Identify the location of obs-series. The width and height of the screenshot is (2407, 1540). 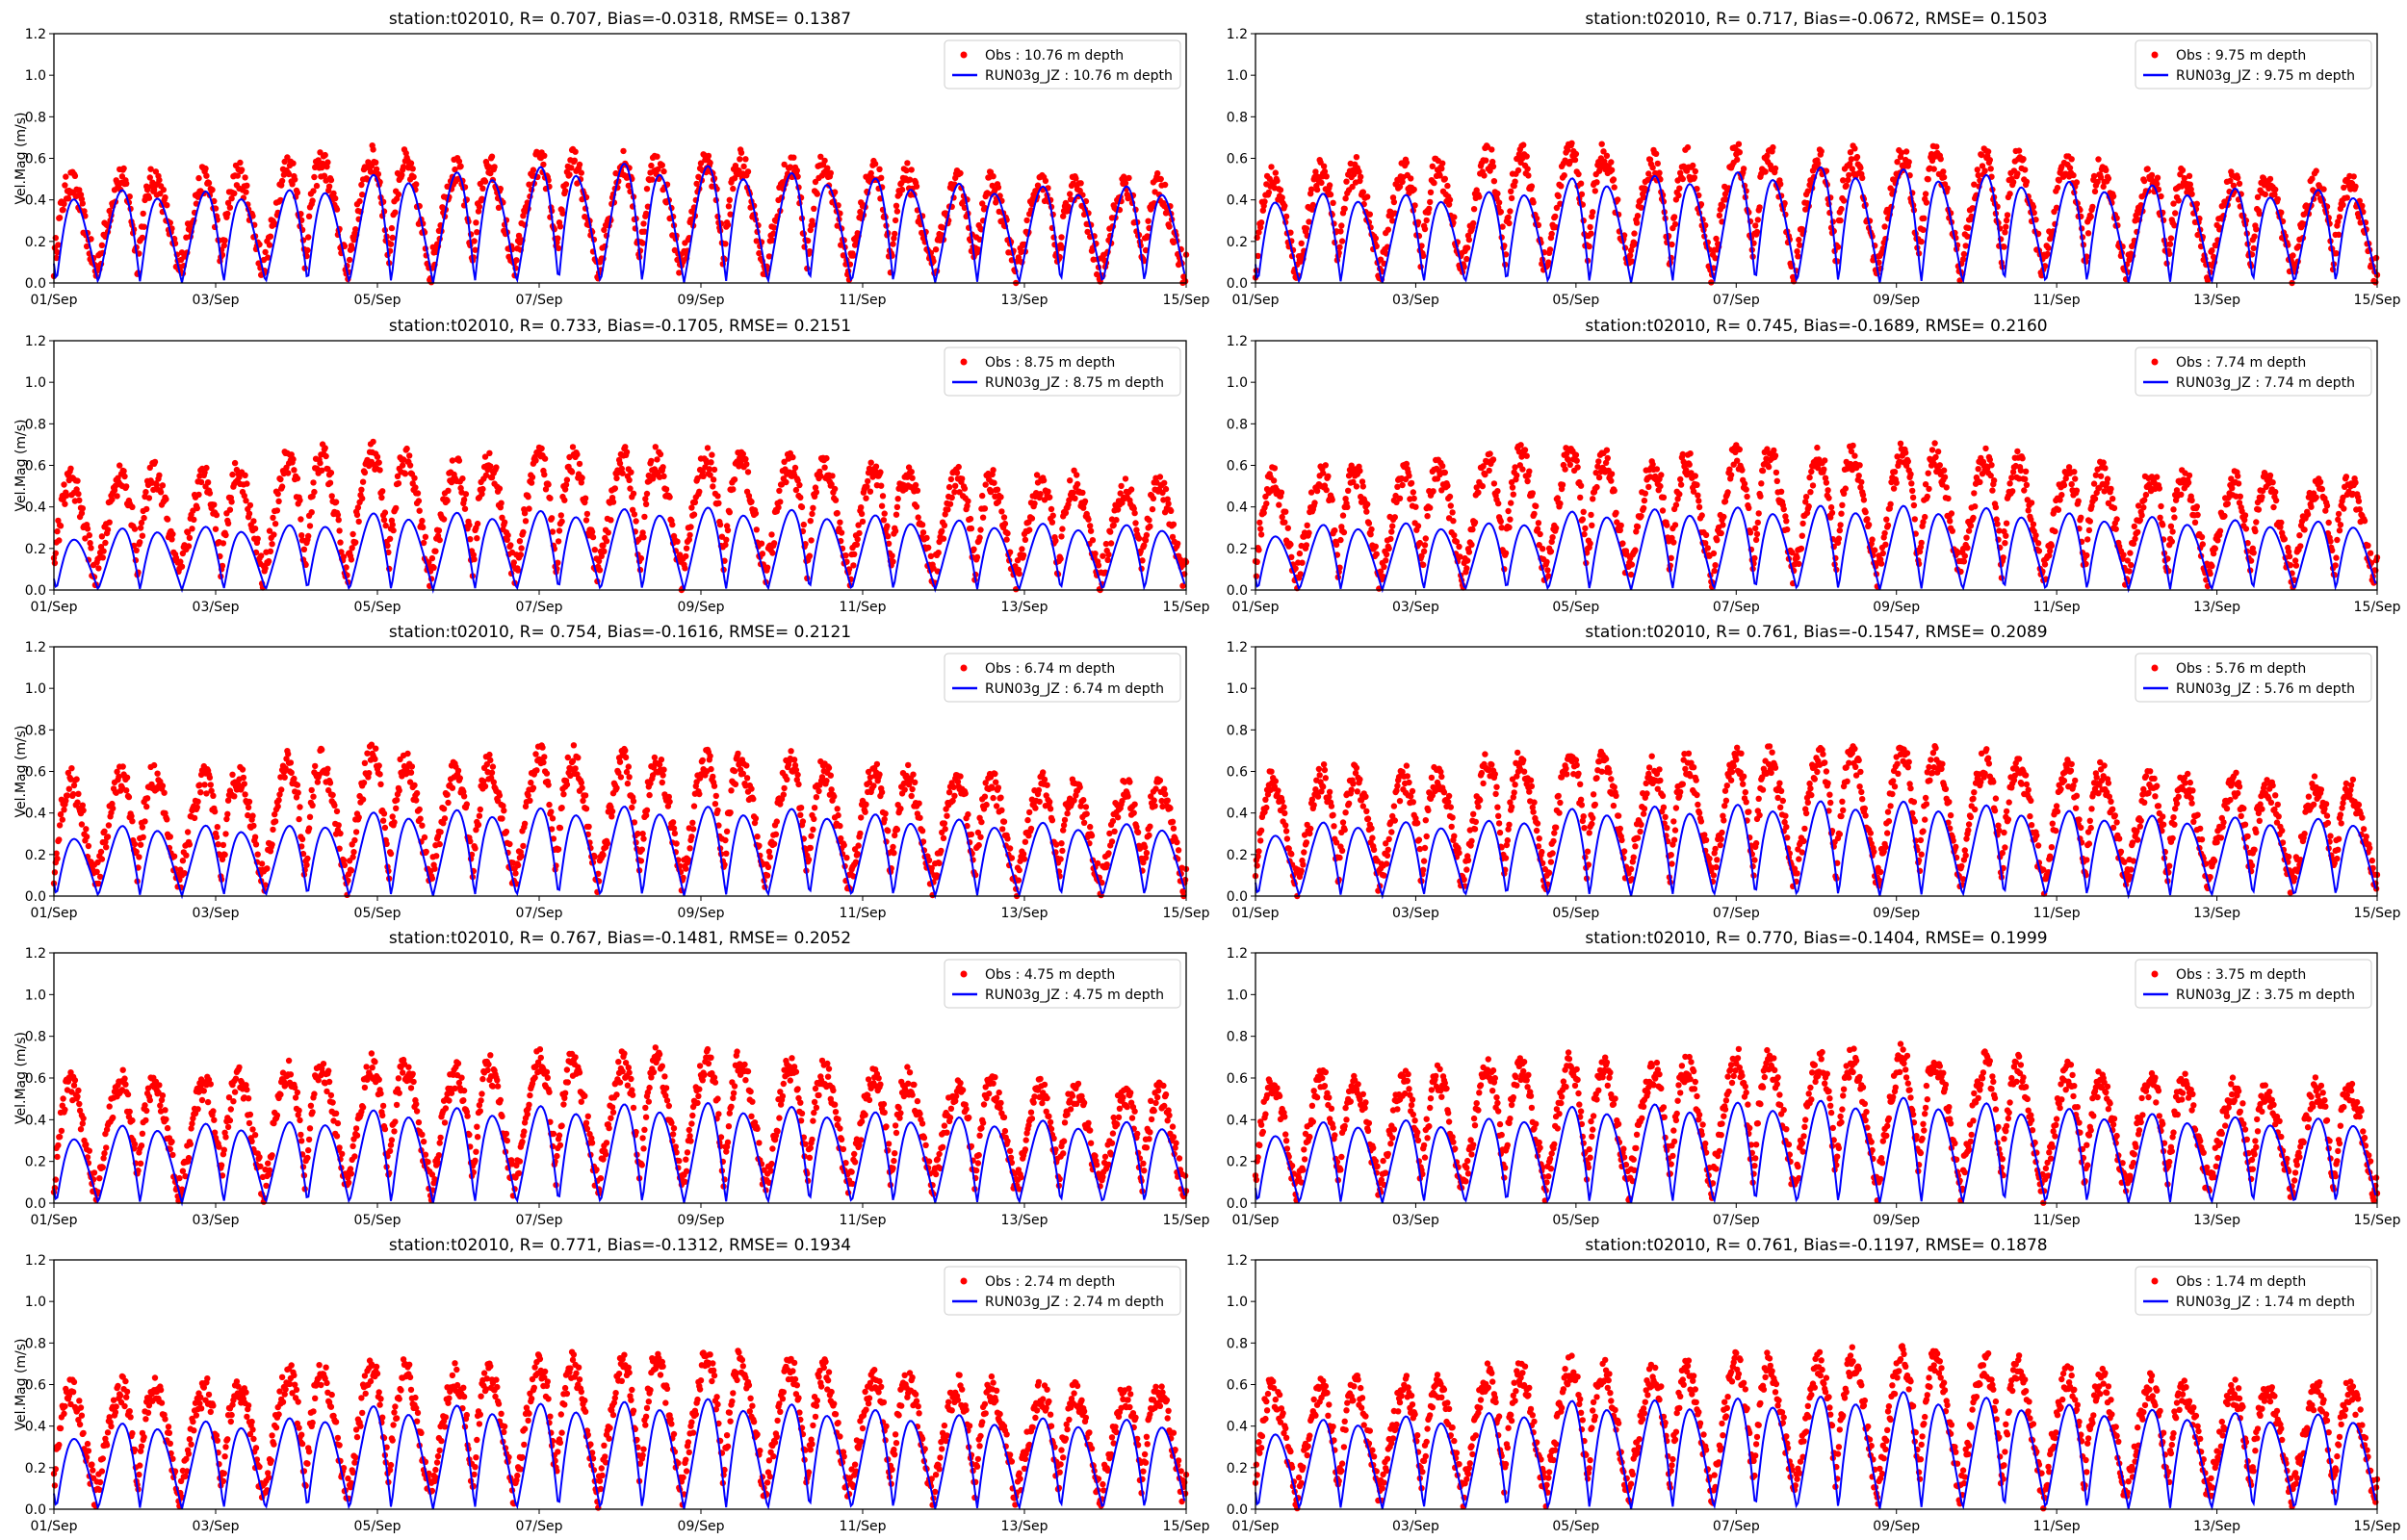
(1816, 516).